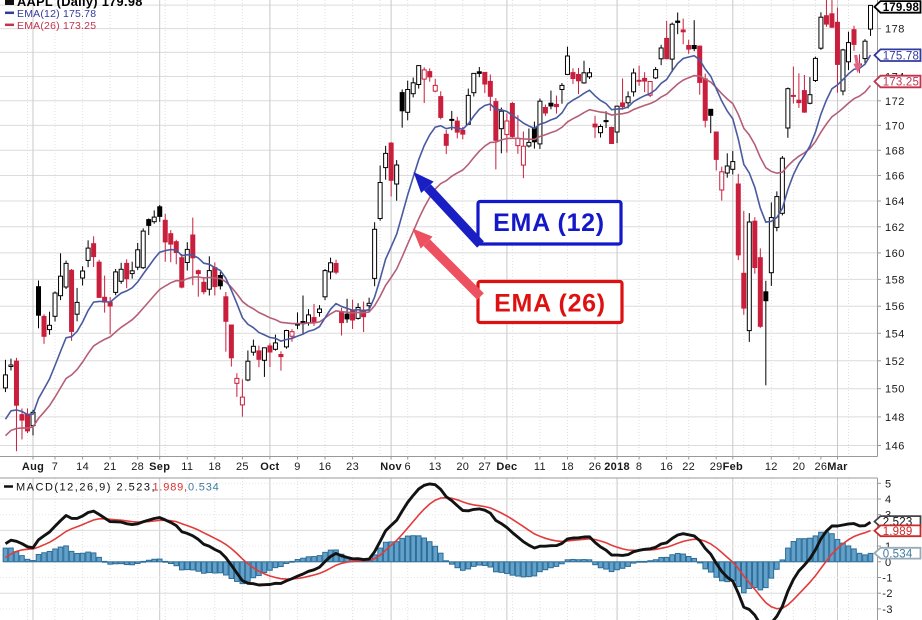 Image resolution: width=922 pixels, height=620 pixels. What do you see at coordinates (716, 467) in the screenshot?
I see `svg-text: 29` at bounding box center [716, 467].